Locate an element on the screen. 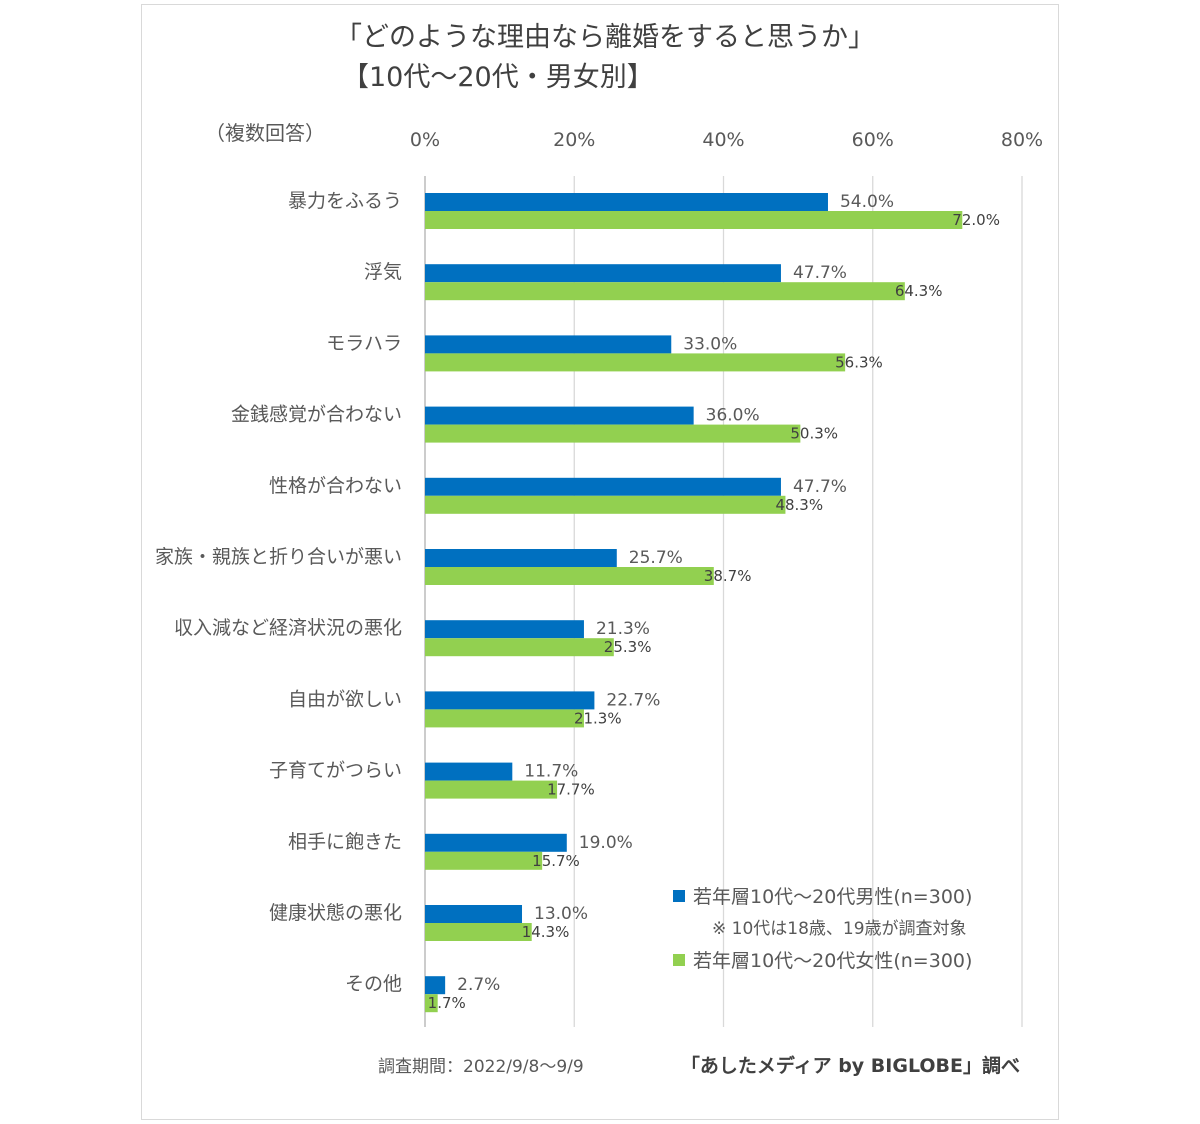 The image size is (1200, 1124). category-label: 金銭感覚が合わない is located at coordinates (316, 415).